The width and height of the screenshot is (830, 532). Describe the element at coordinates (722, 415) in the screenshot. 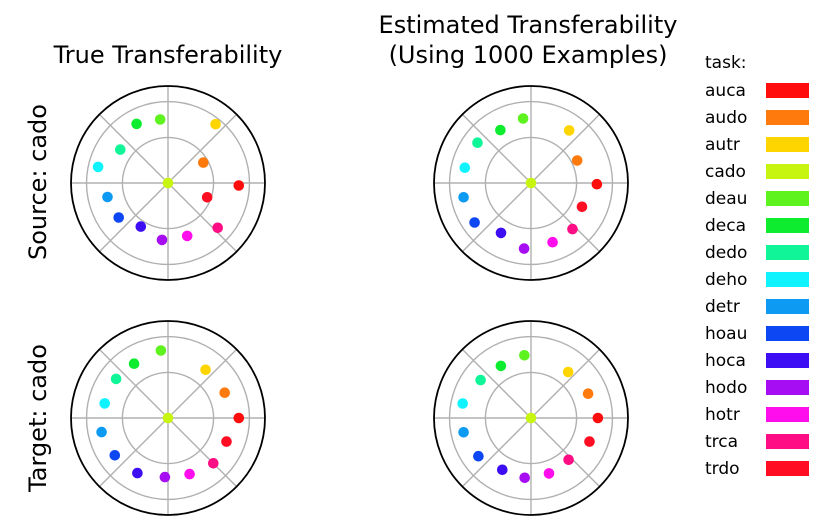

I see `legend-label-hotr: hotr` at that location.